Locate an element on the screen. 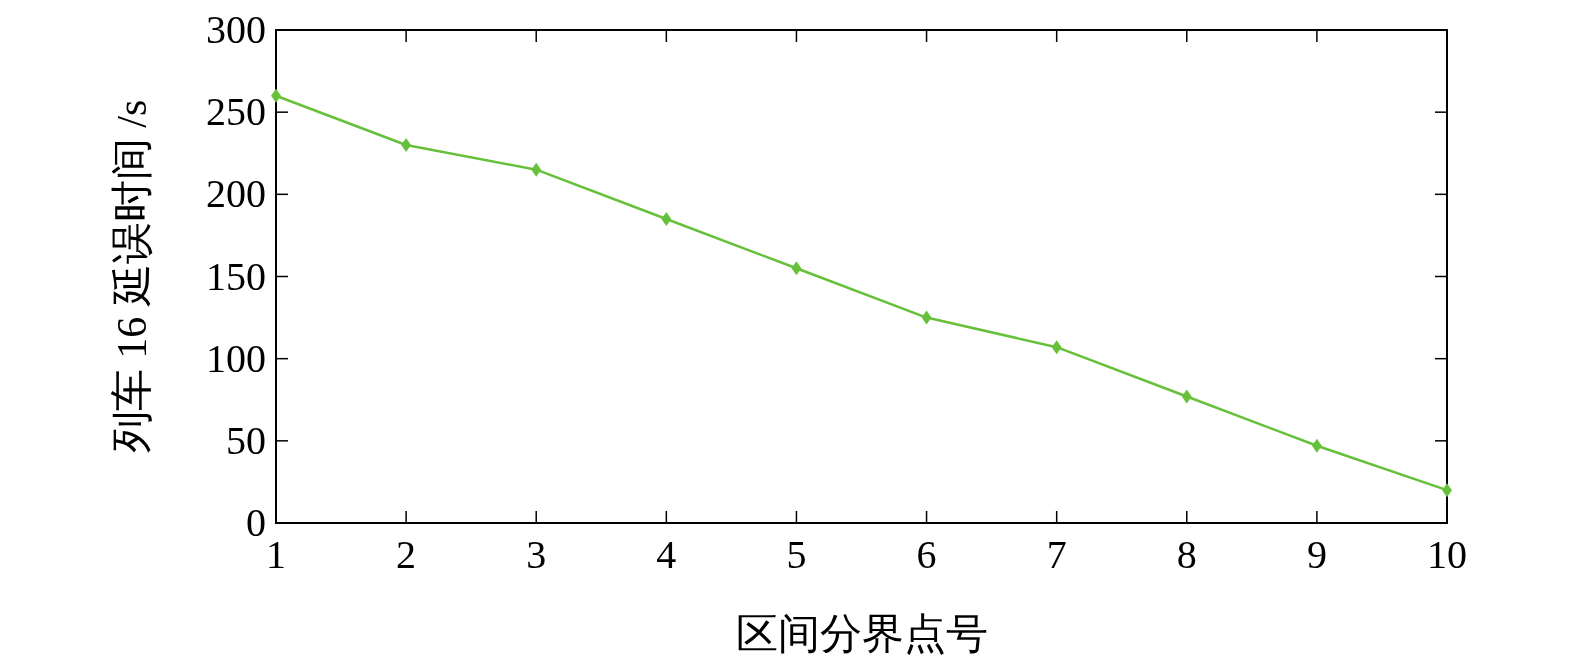 Image resolution: width=1575 pixels, height=661 pixels. x-tick-label: 10 is located at coordinates (1447, 554).